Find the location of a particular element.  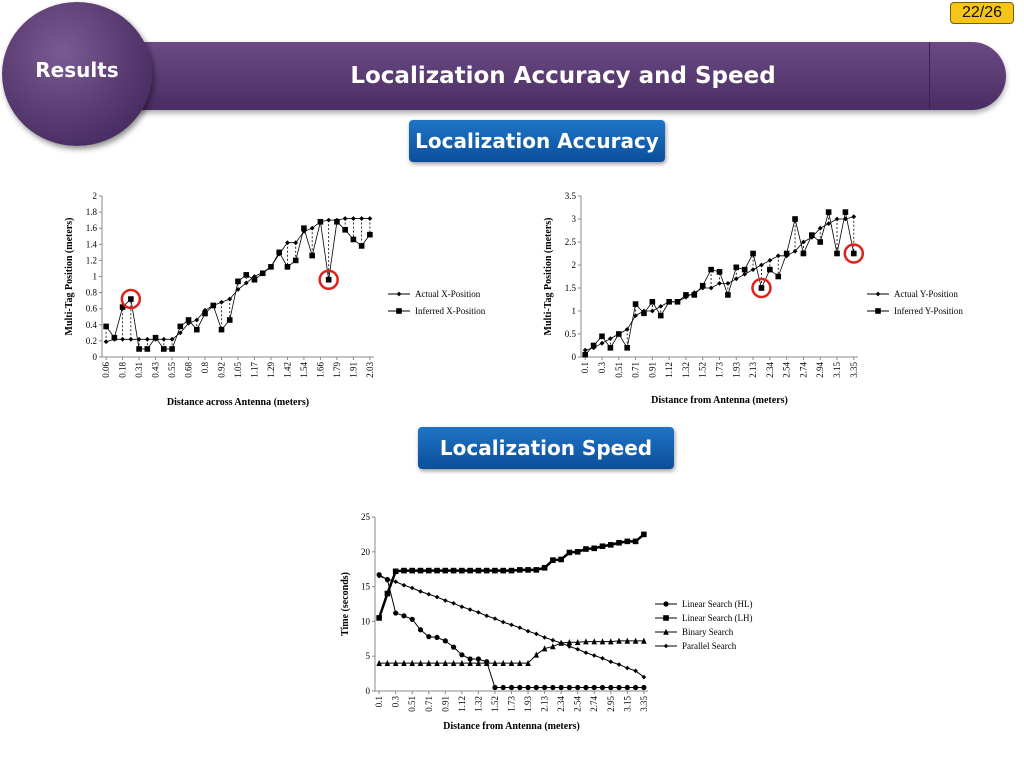

banner-end-cap is located at coordinates (967, 76).